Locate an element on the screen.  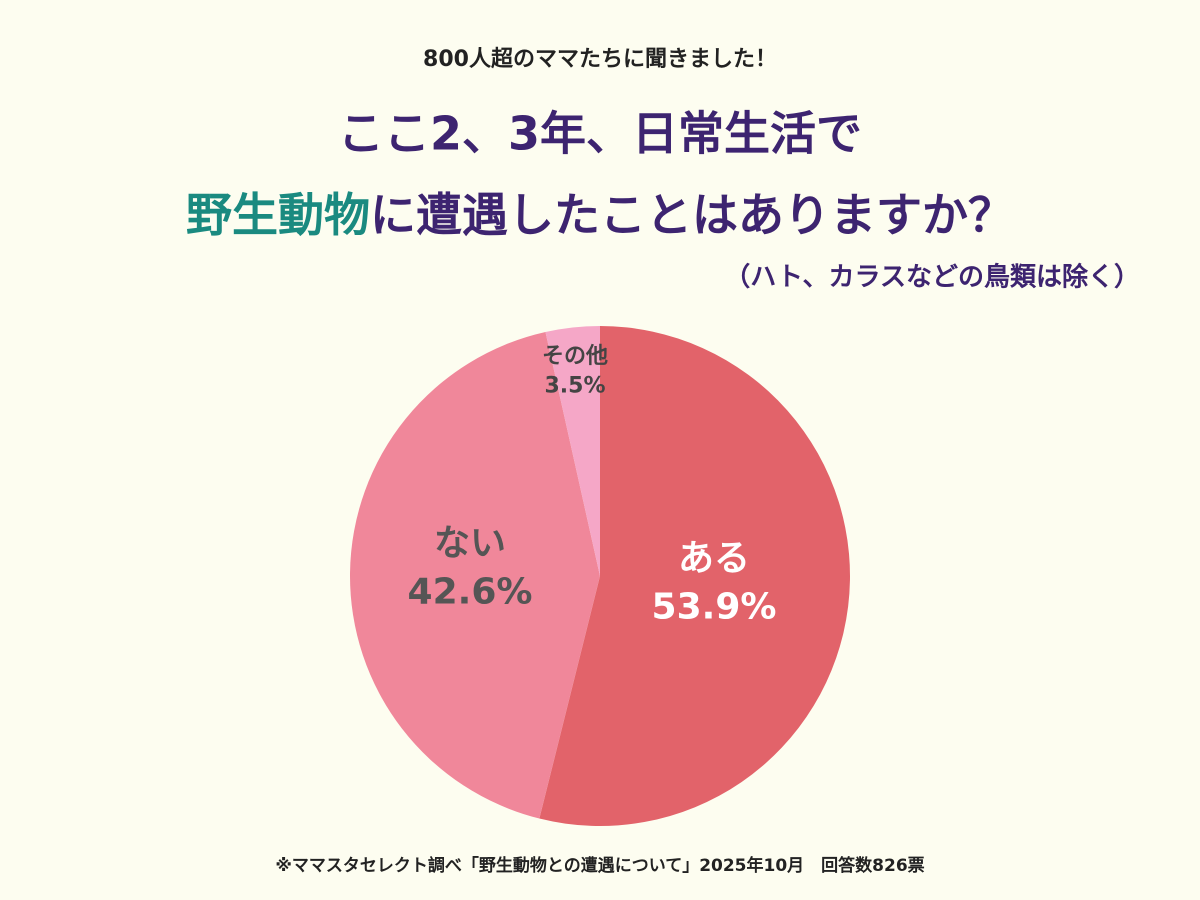
title-highlight: 野生動物 is located at coordinates (278, 215).